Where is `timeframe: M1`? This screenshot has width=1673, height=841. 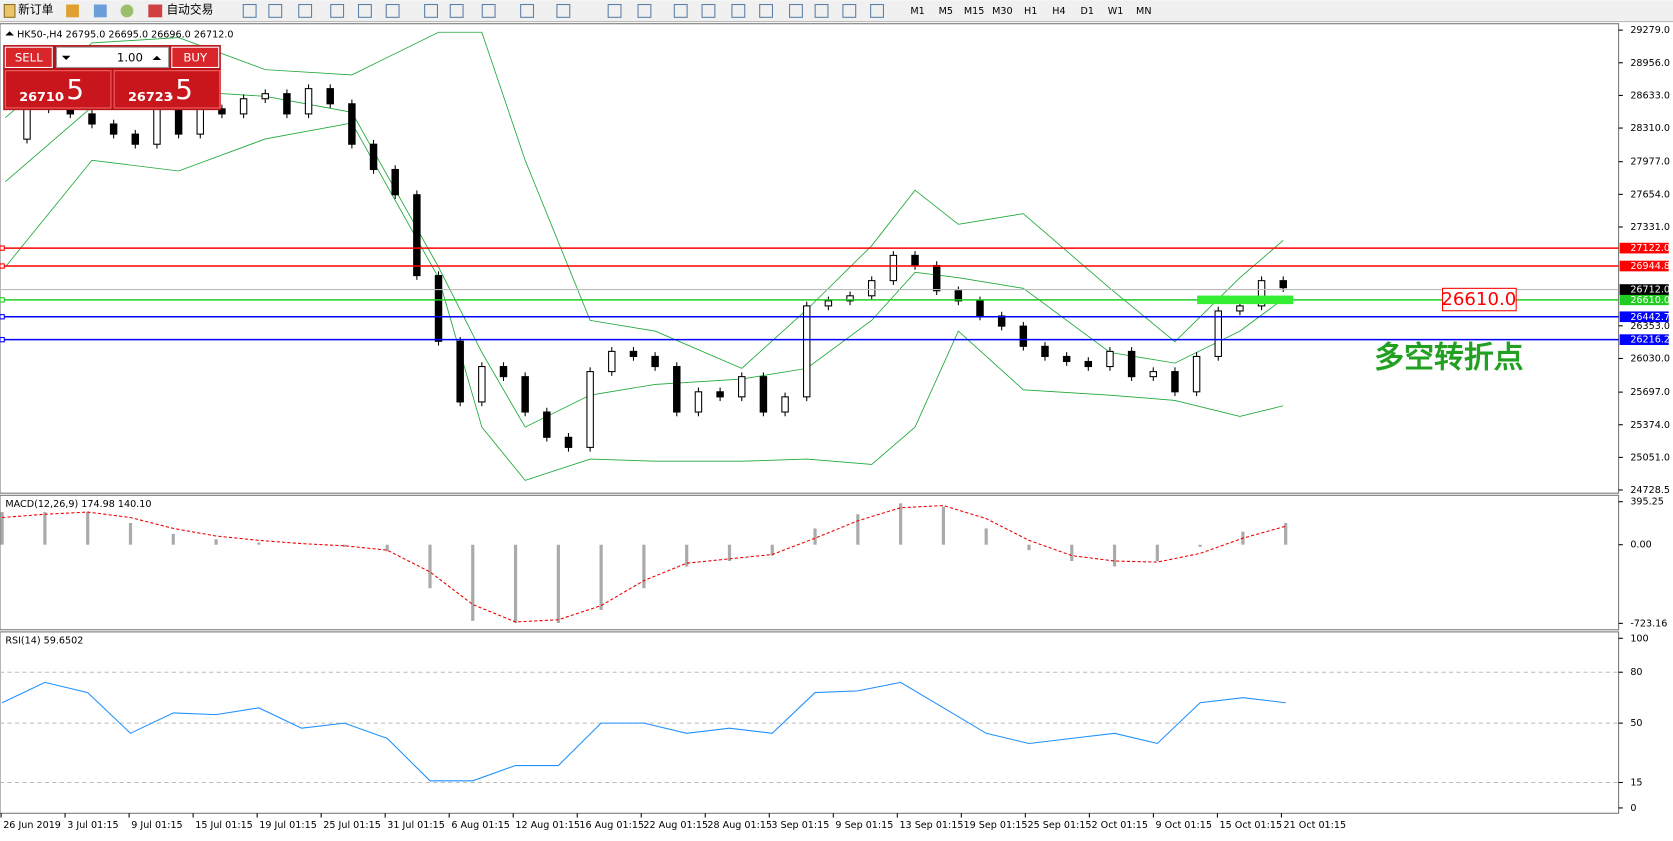
timeframe: M1 is located at coordinates (917, 11).